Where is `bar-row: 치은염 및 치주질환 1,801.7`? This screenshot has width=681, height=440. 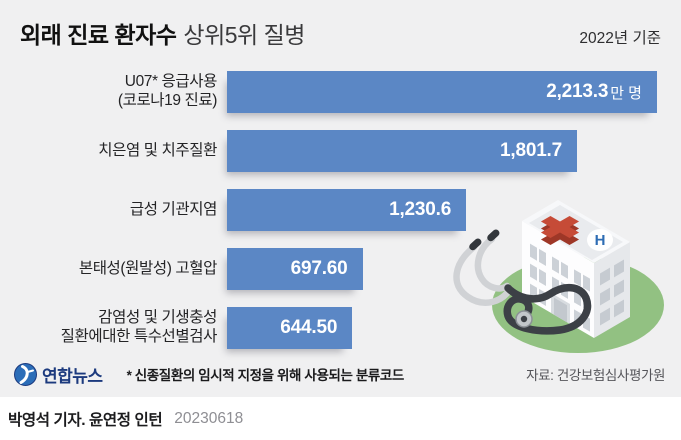 bar-row: 치은염 및 치주질환 1,801.7 is located at coordinates (338, 151).